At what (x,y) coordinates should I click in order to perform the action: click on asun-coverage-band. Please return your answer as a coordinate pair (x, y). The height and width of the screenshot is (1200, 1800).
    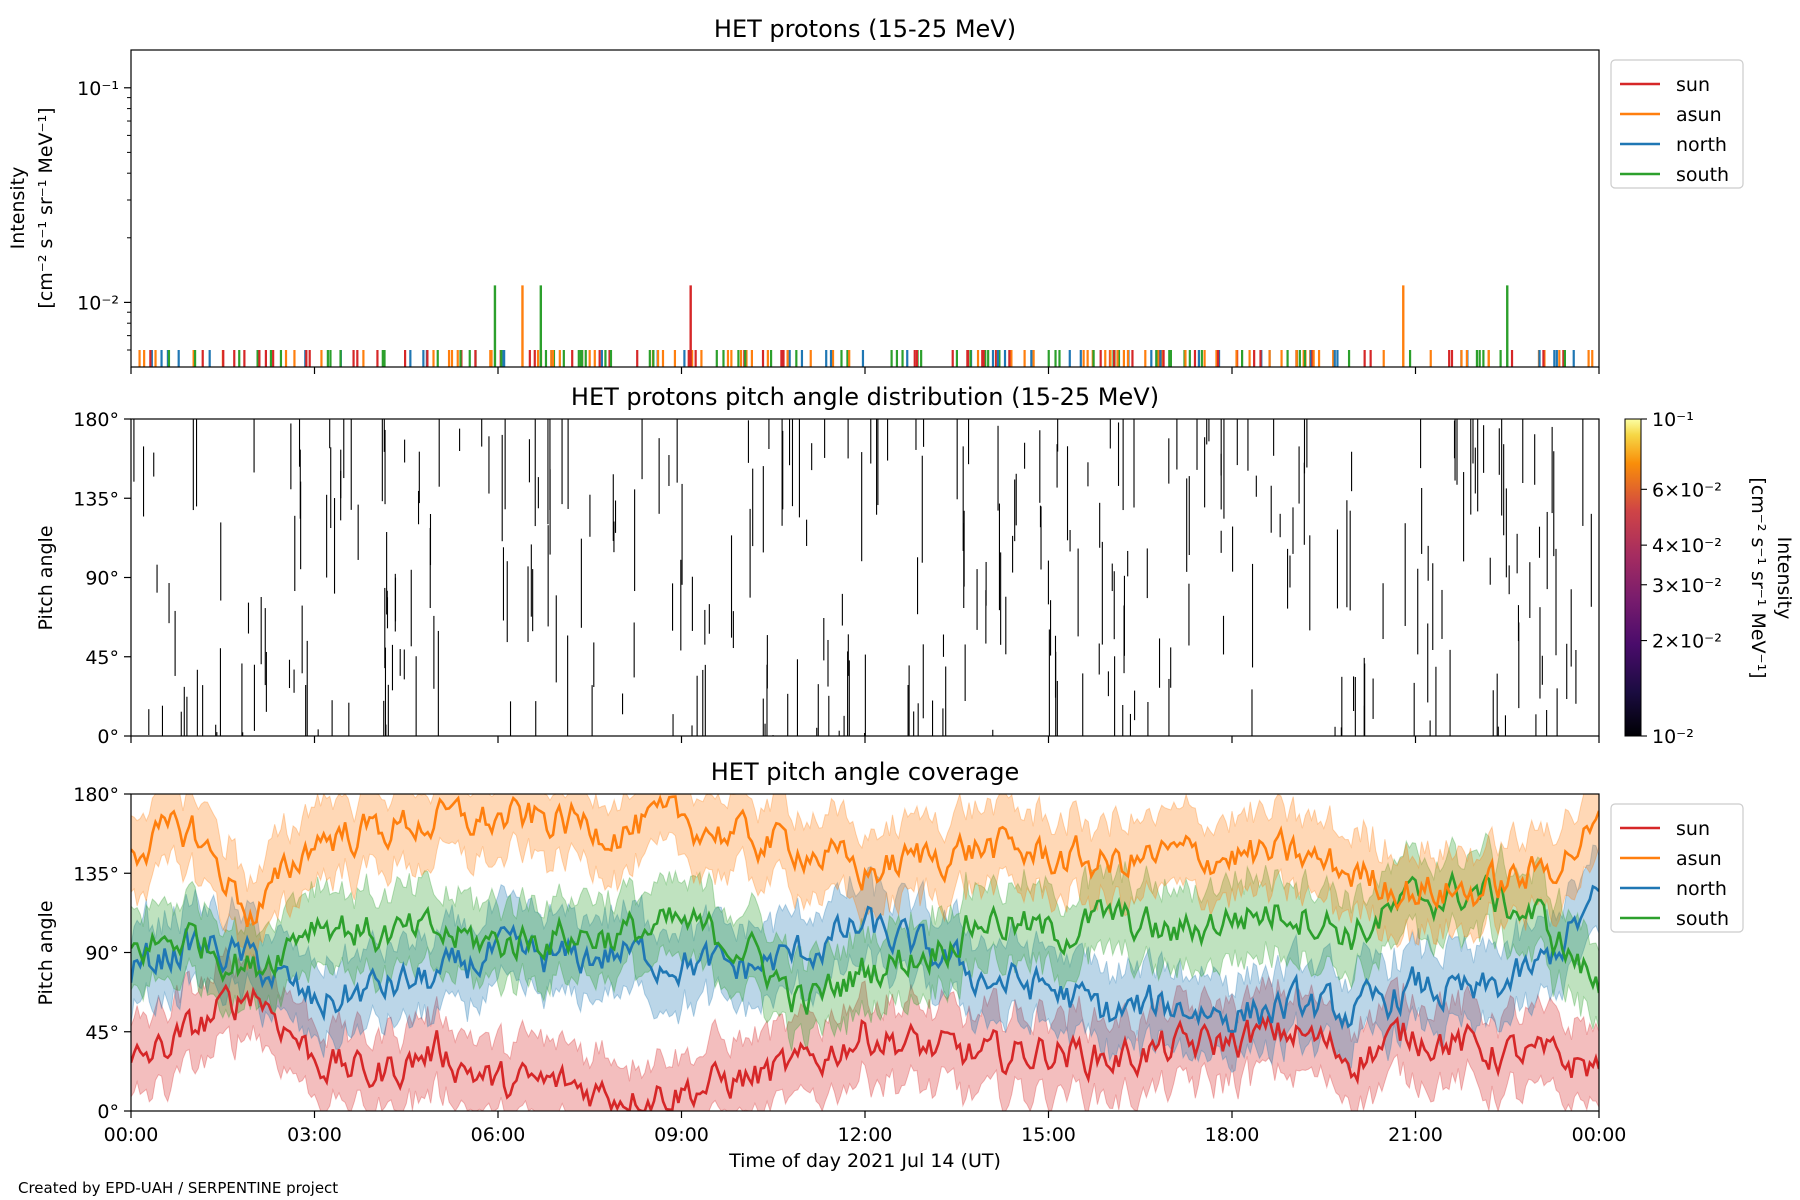
    Looking at the image, I should click on (865, 882).